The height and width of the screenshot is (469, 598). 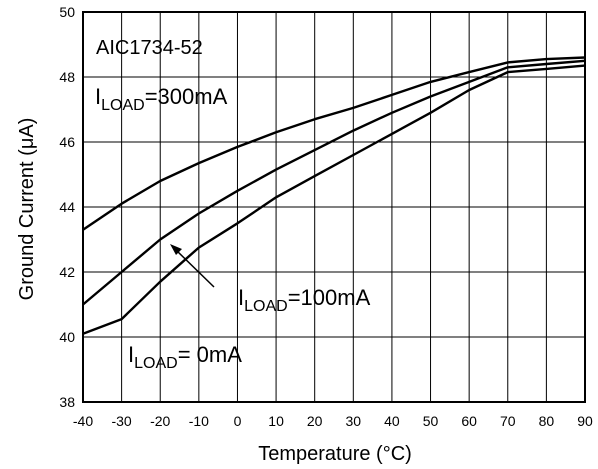 What do you see at coordinates (354, 421) in the screenshot?
I see `x-tick-label: 30` at bounding box center [354, 421].